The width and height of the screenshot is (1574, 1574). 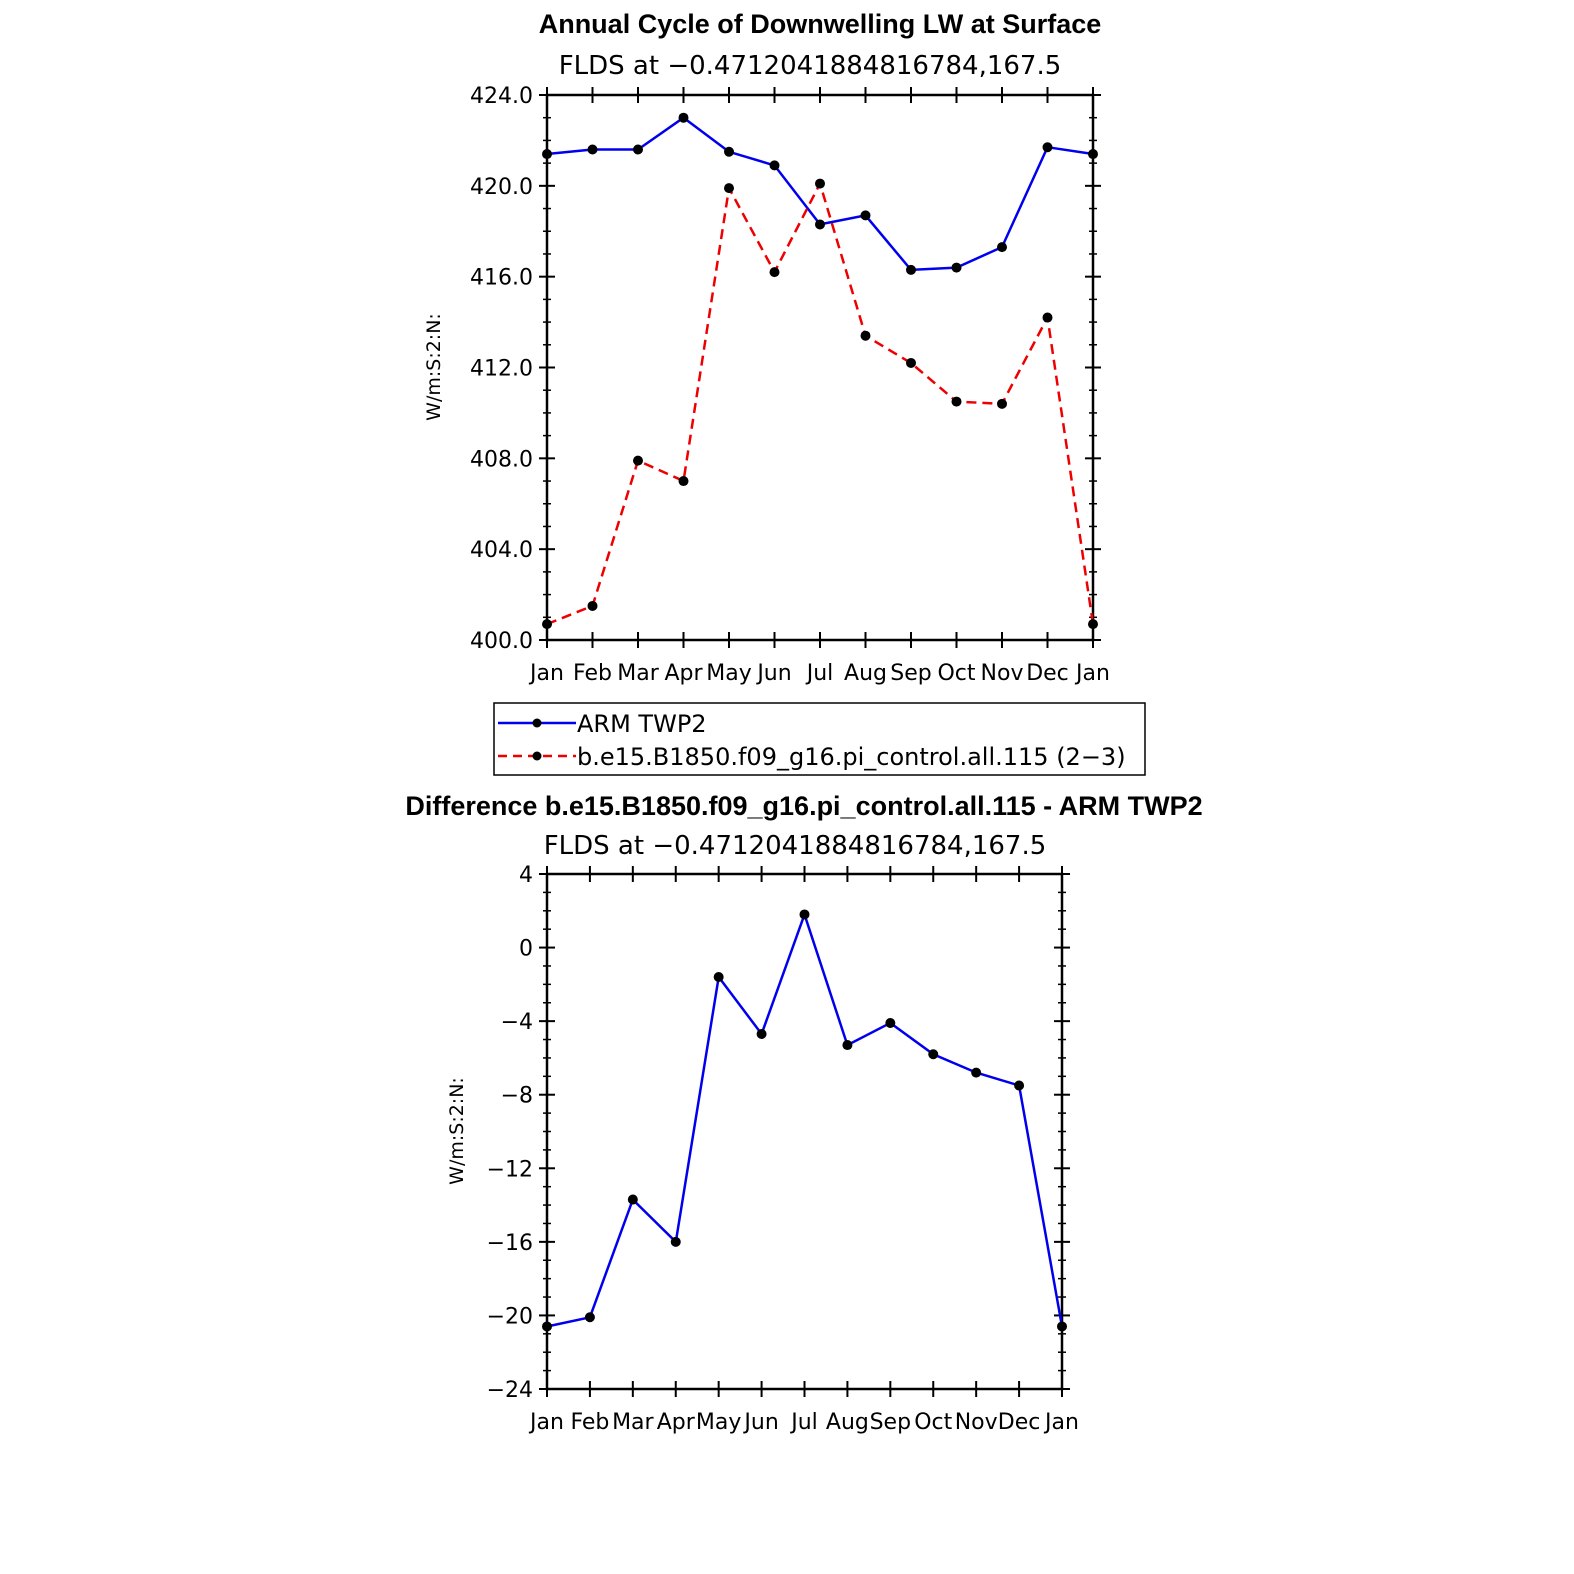 What do you see at coordinates (501, 187) in the screenshot?
I see `y-tick-label: 420.0` at bounding box center [501, 187].